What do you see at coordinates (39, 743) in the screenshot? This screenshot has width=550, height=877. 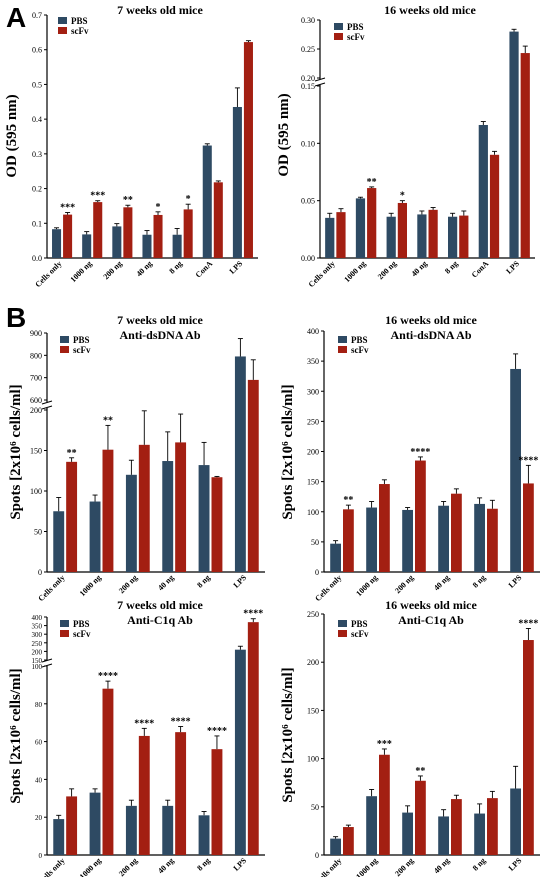 I see `y-tick-label: 60` at bounding box center [39, 743].